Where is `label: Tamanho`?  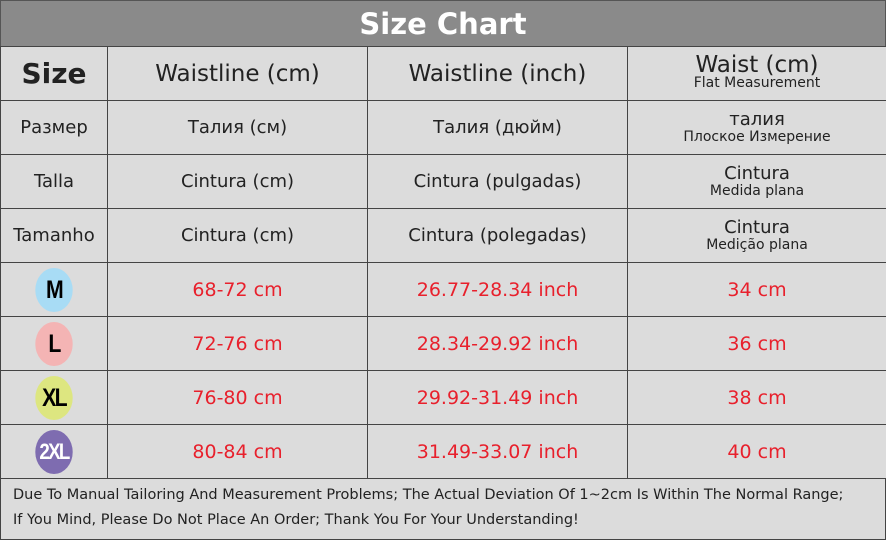 label: Tamanho is located at coordinates (54, 235).